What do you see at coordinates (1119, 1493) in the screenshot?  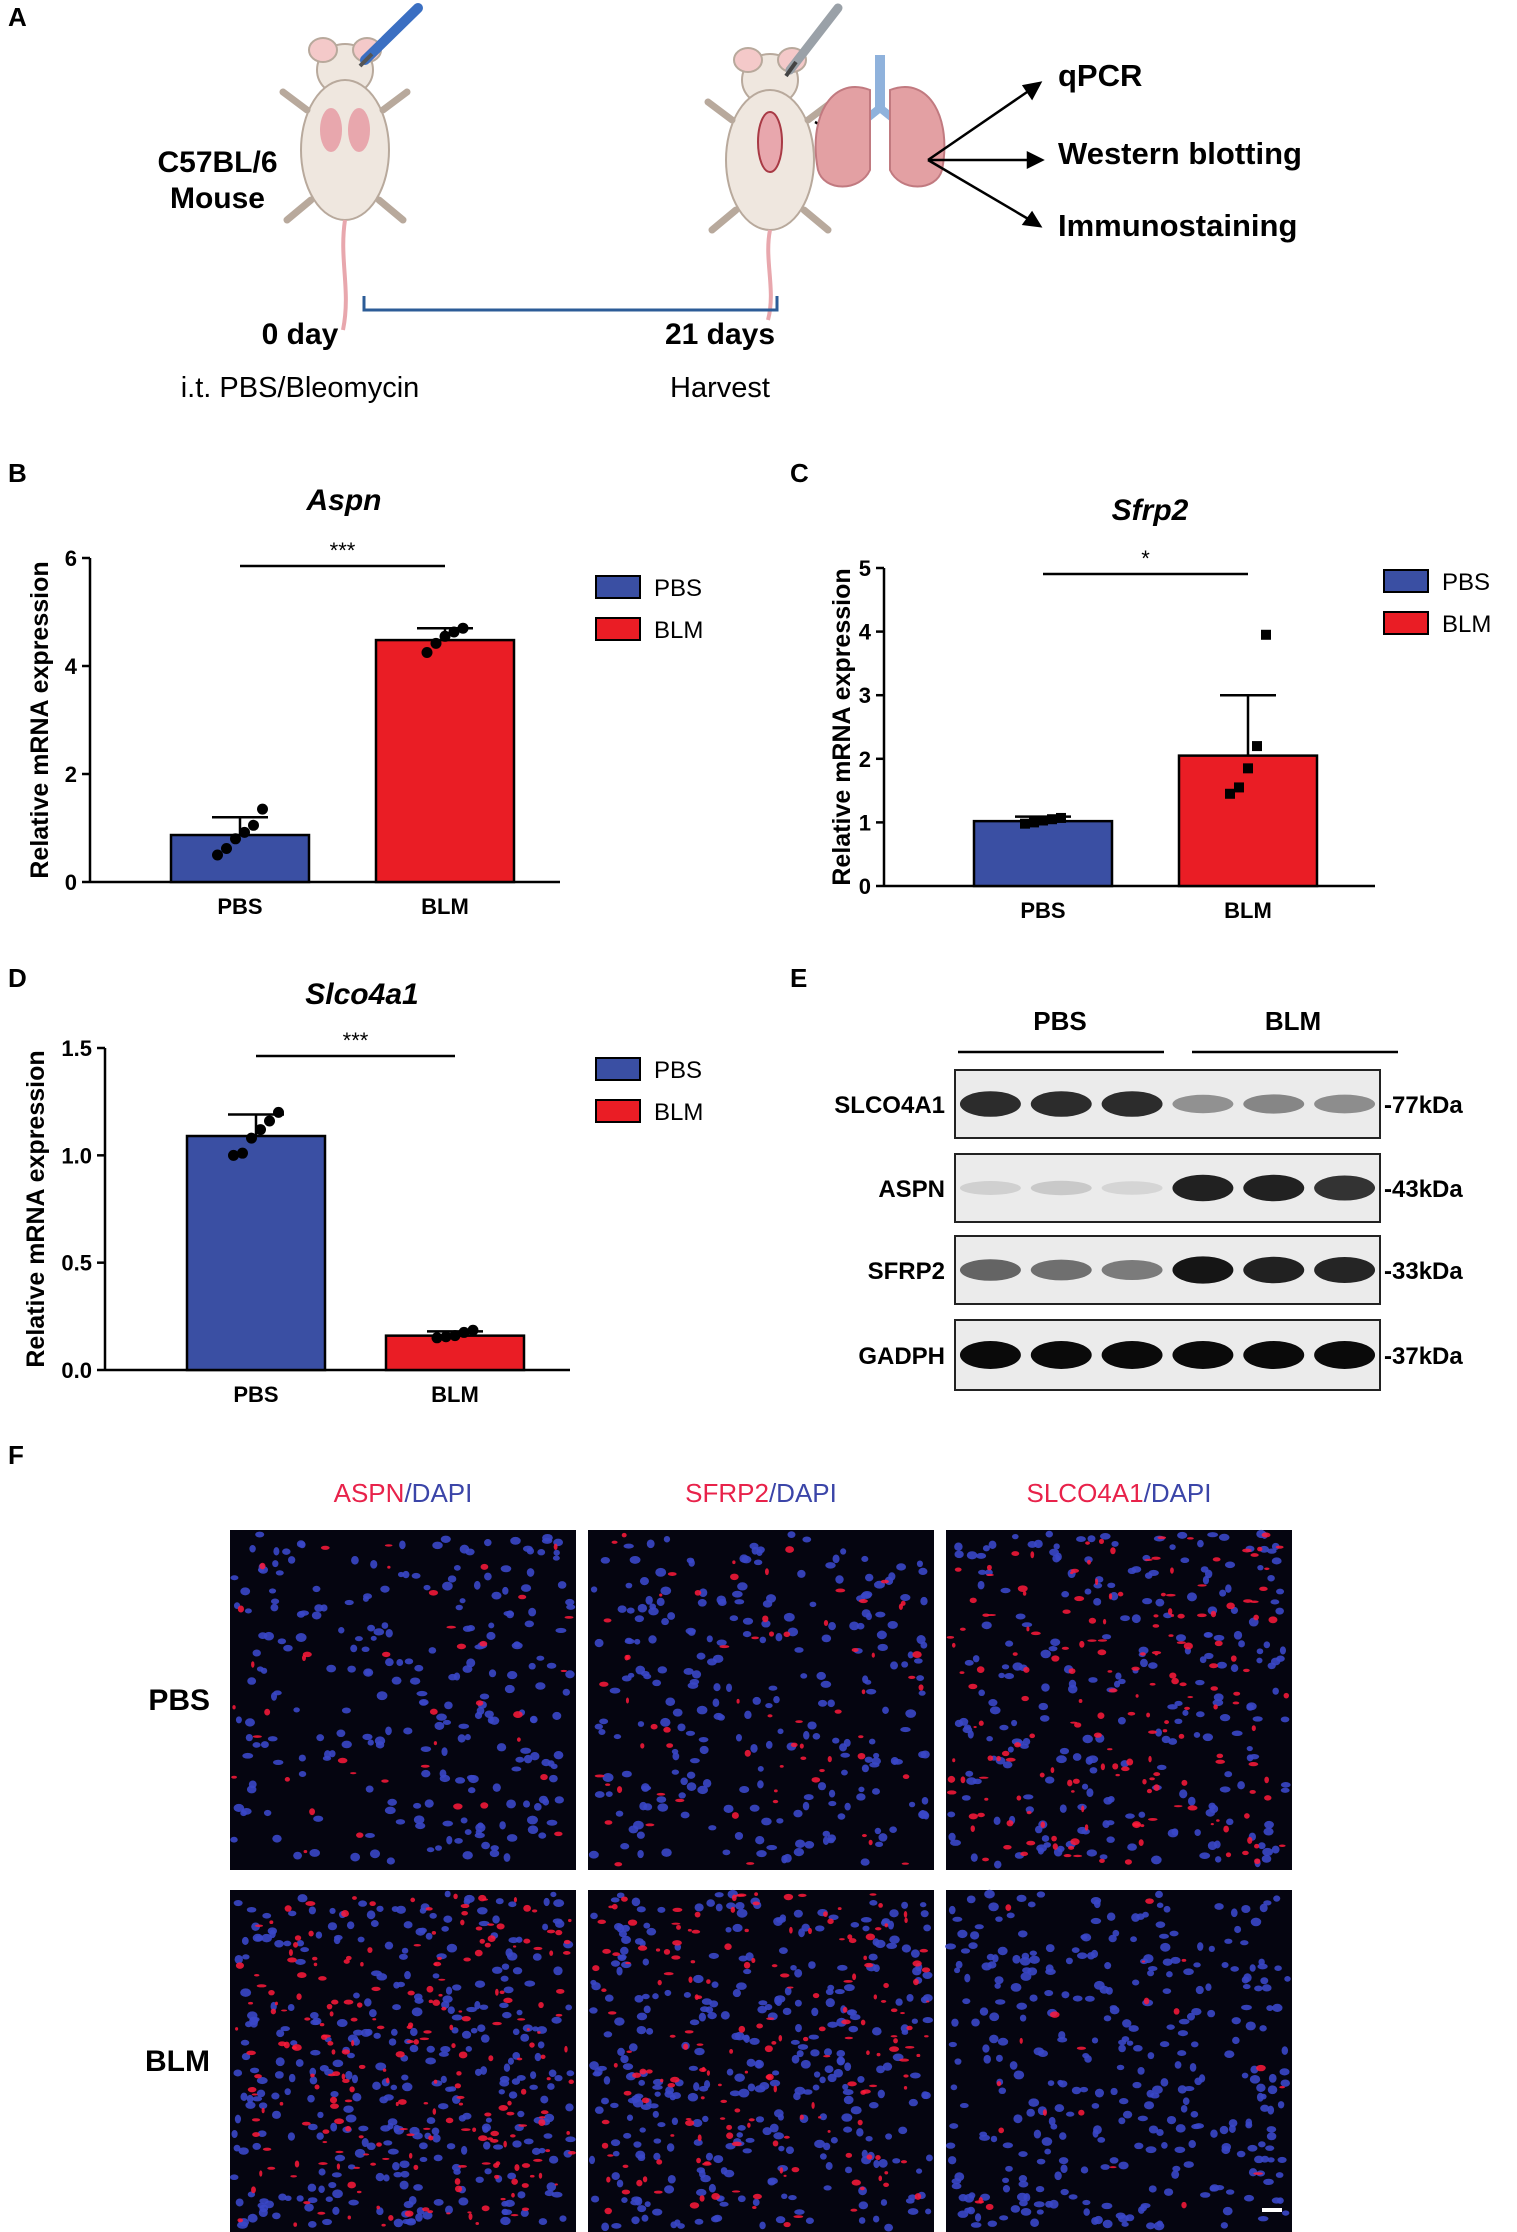 I see `column-header: SLCO4A1/DAPI` at bounding box center [1119, 1493].